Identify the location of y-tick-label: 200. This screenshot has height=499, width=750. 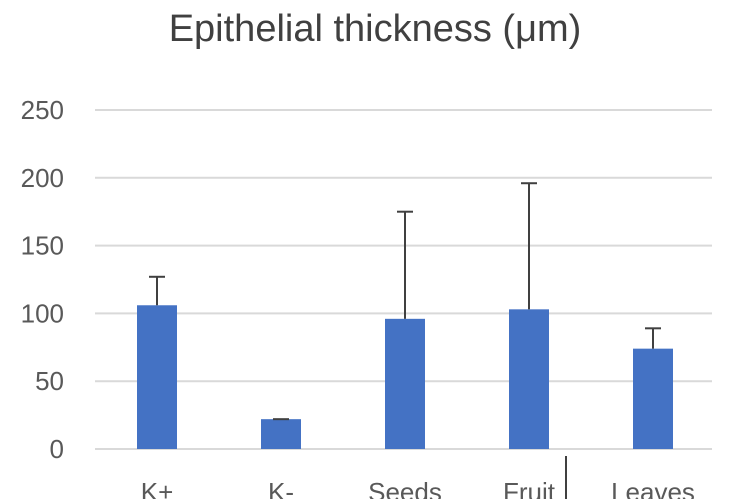
(42, 178).